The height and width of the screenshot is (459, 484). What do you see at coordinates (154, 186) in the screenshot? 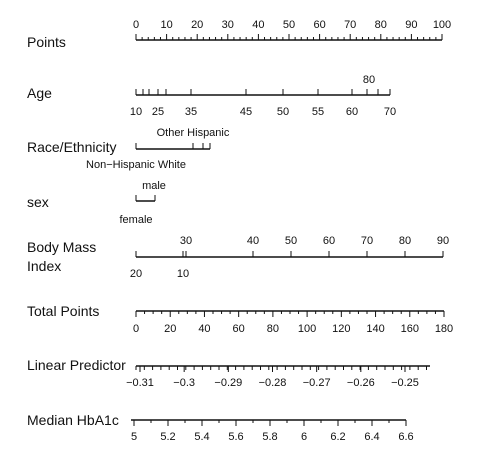
I see `category-label: male` at bounding box center [154, 186].